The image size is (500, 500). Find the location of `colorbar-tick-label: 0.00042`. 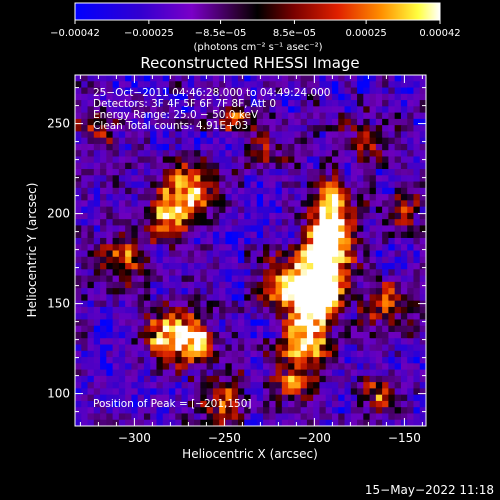

colorbar-tick-label: 0.00042 is located at coordinates (439, 33).